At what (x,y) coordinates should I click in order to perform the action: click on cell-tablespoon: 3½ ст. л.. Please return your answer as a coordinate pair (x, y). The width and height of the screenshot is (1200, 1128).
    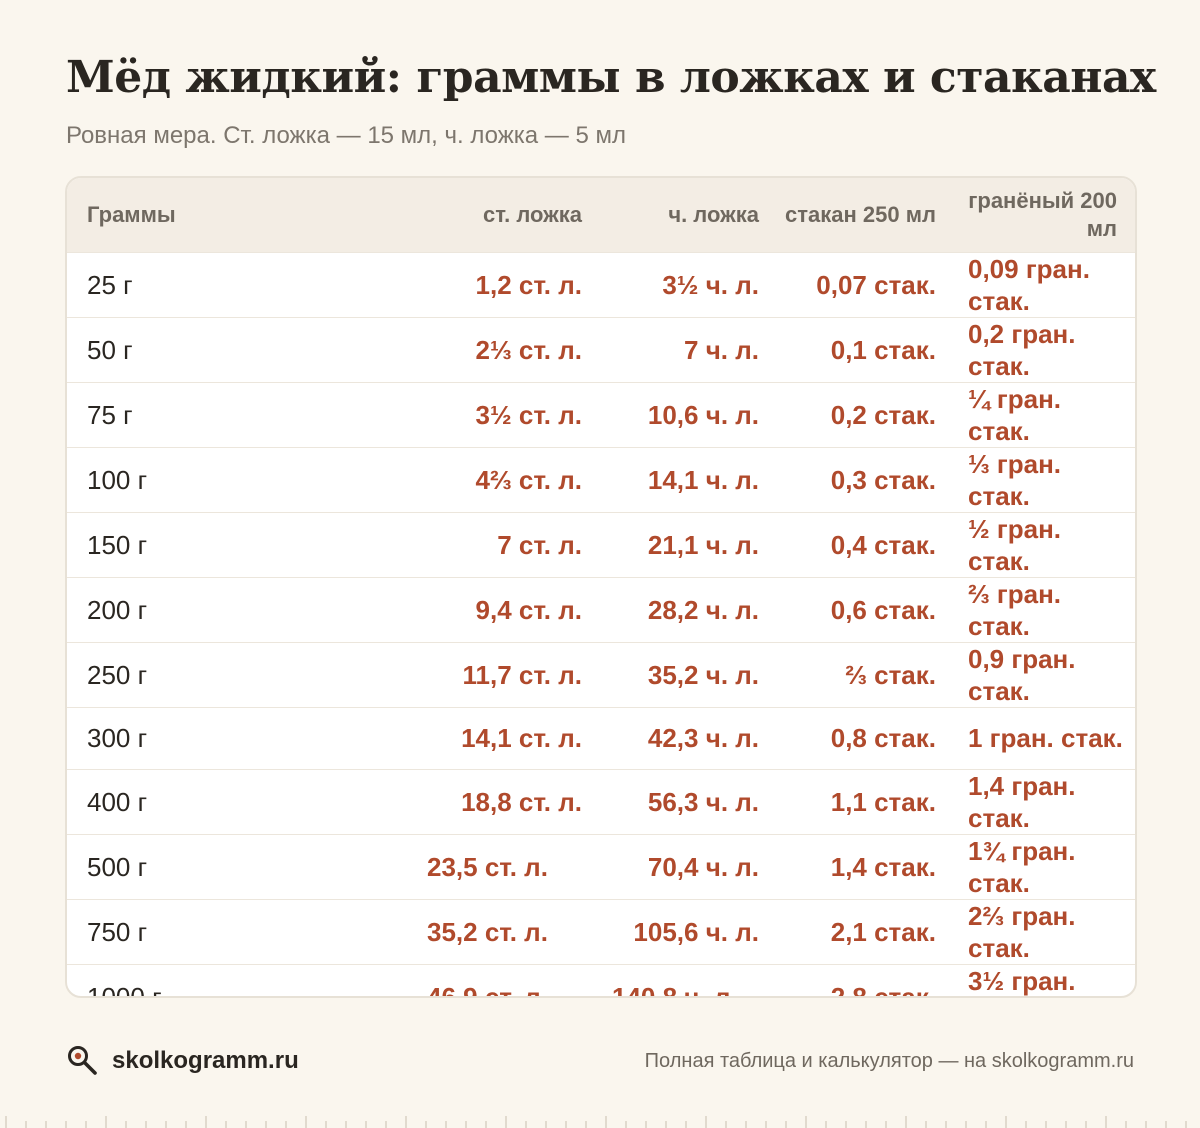
    Looking at the image, I should click on (528, 414).